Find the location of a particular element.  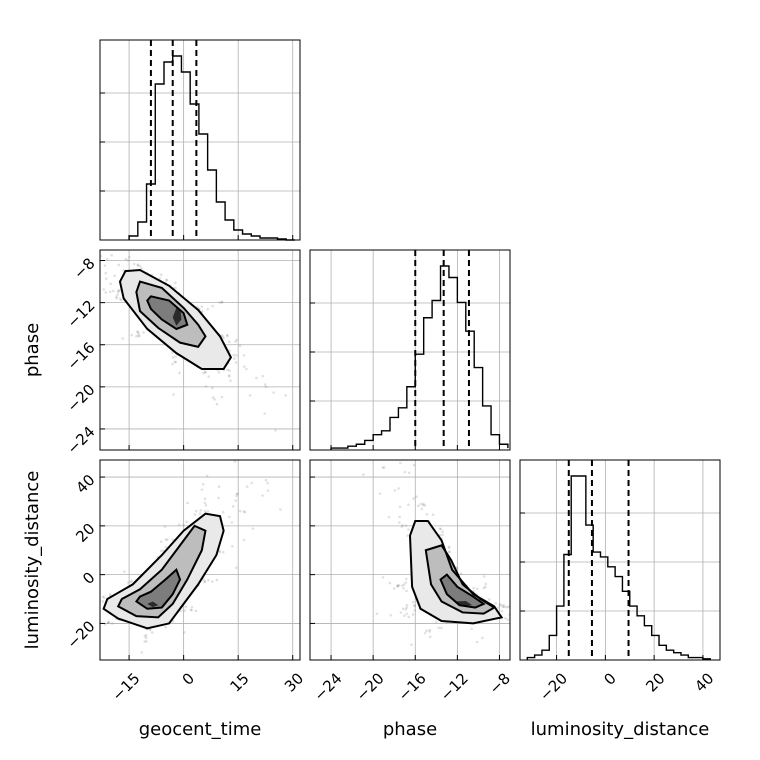

xtick-label-luminosity-distance-1: 0 is located at coordinates (609, 678).